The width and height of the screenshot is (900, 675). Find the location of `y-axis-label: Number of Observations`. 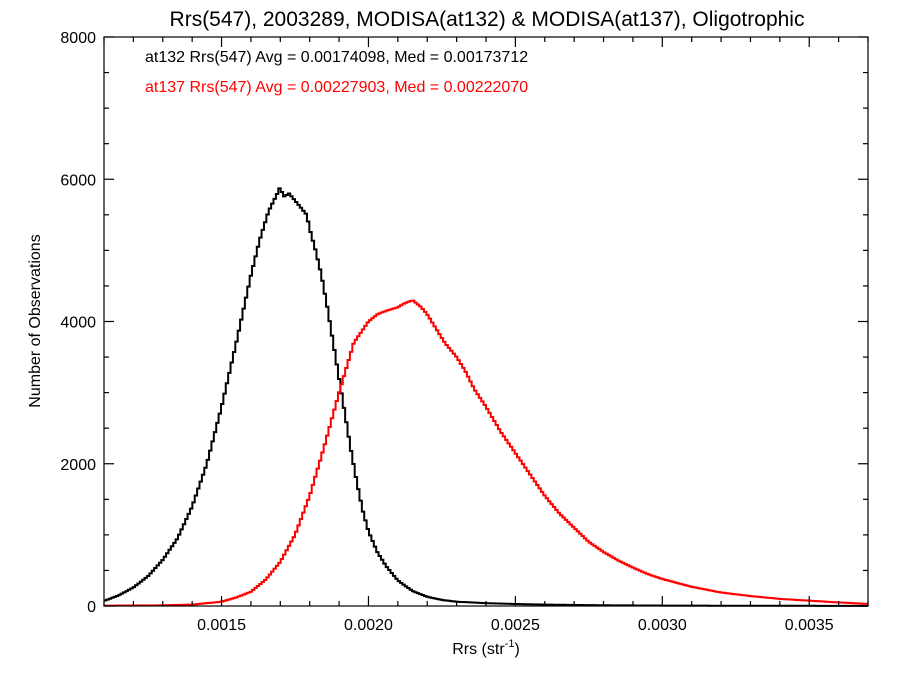

y-axis-label: Number of Observations is located at coordinates (35, 320).